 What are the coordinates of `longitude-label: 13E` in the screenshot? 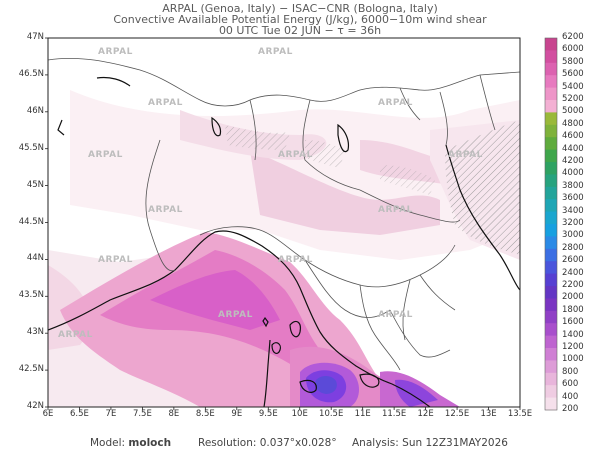 It's located at (488, 414).